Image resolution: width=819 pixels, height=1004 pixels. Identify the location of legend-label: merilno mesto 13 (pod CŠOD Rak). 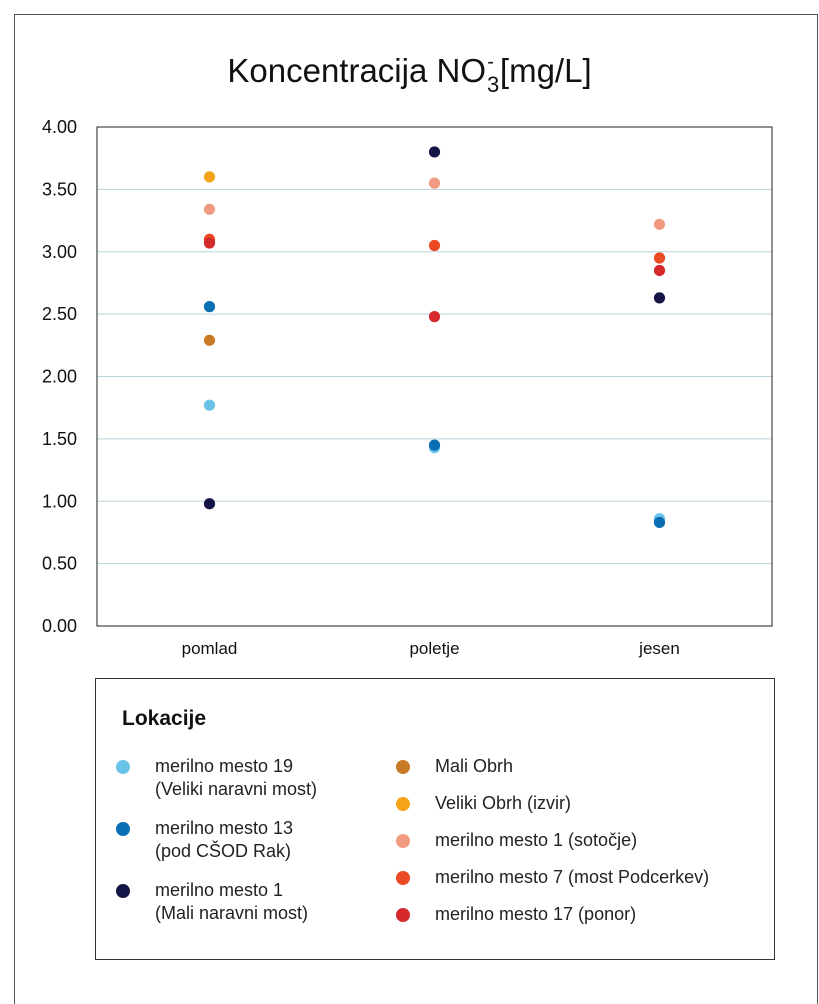
(224, 839).